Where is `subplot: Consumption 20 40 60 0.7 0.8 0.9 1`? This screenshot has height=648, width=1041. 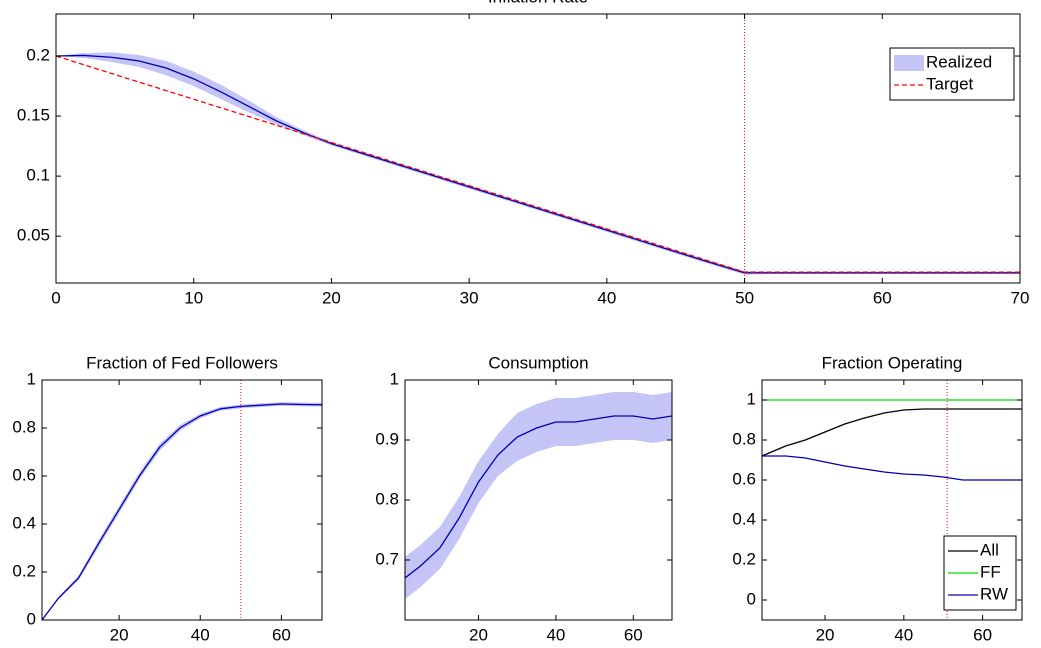 subplot: Consumption 20 40 60 0.7 0.8 0.9 1 is located at coordinates (524, 498).